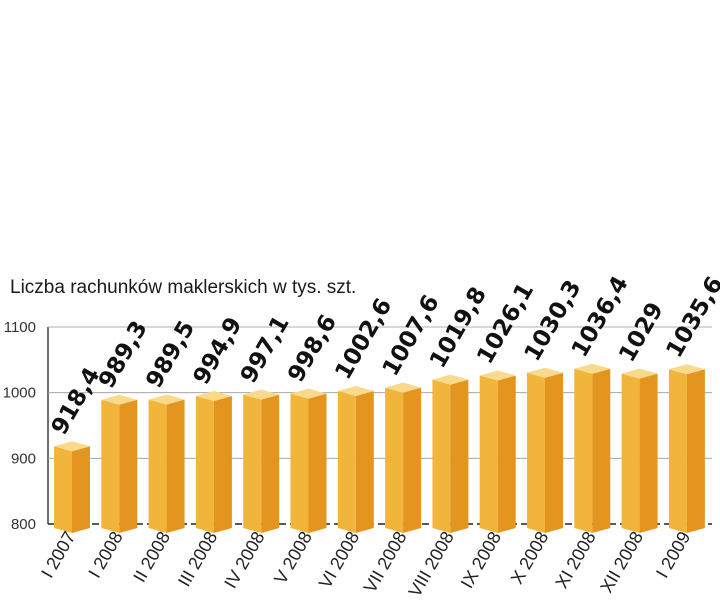 This screenshot has height=616, width=720. What do you see at coordinates (293, 557) in the screenshot?
I see `category-label: V 2008` at bounding box center [293, 557].